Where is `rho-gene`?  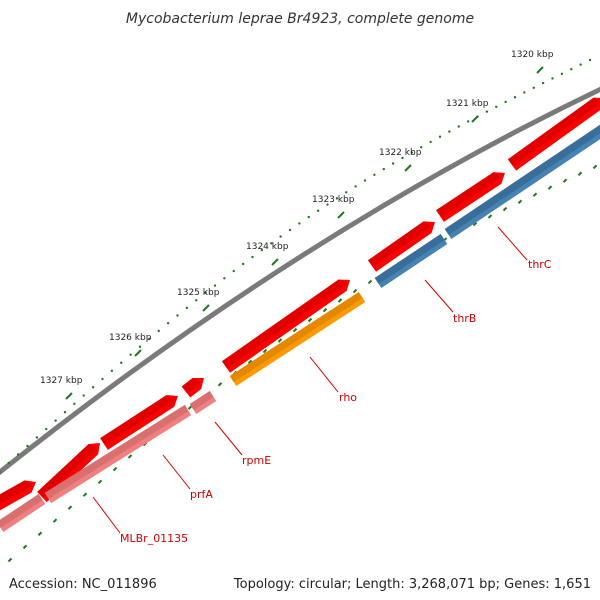 rho-gene is located at coordinates (297, 339).